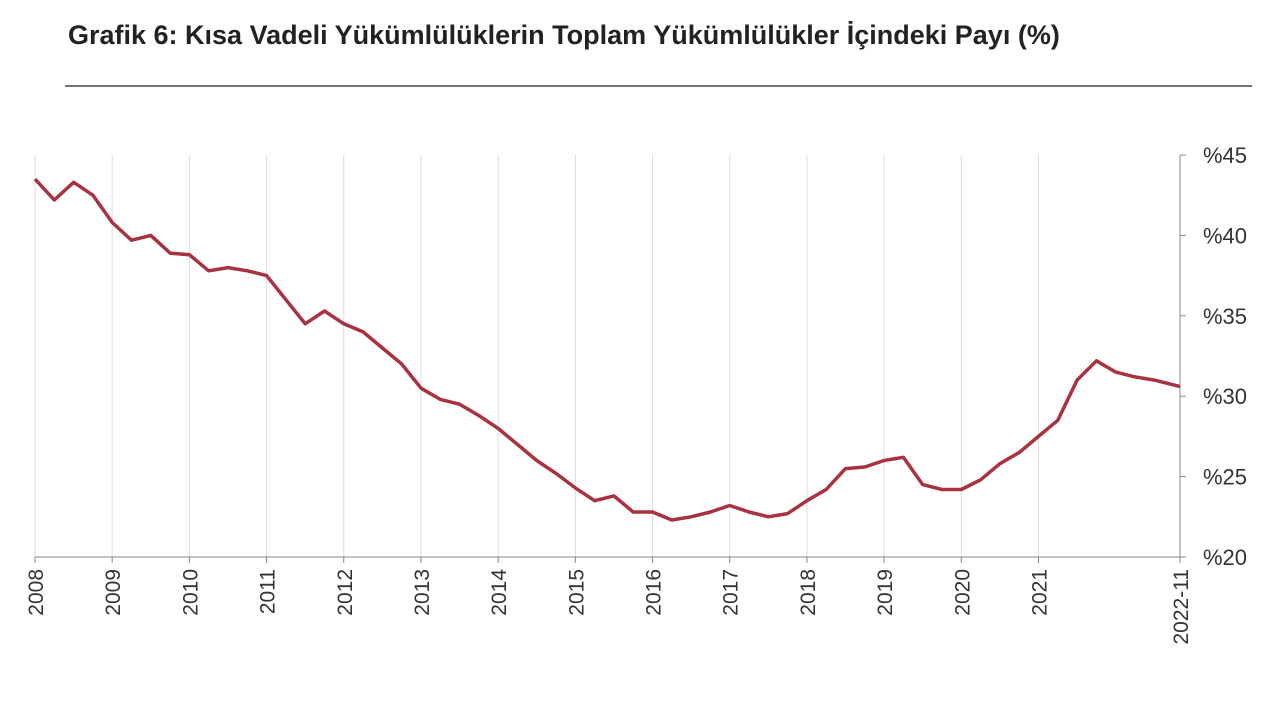  What do you see at coordinates (345, 592) in the screenshot?
I see `x-tick-label: 2012` at bounding box center [345, 592].